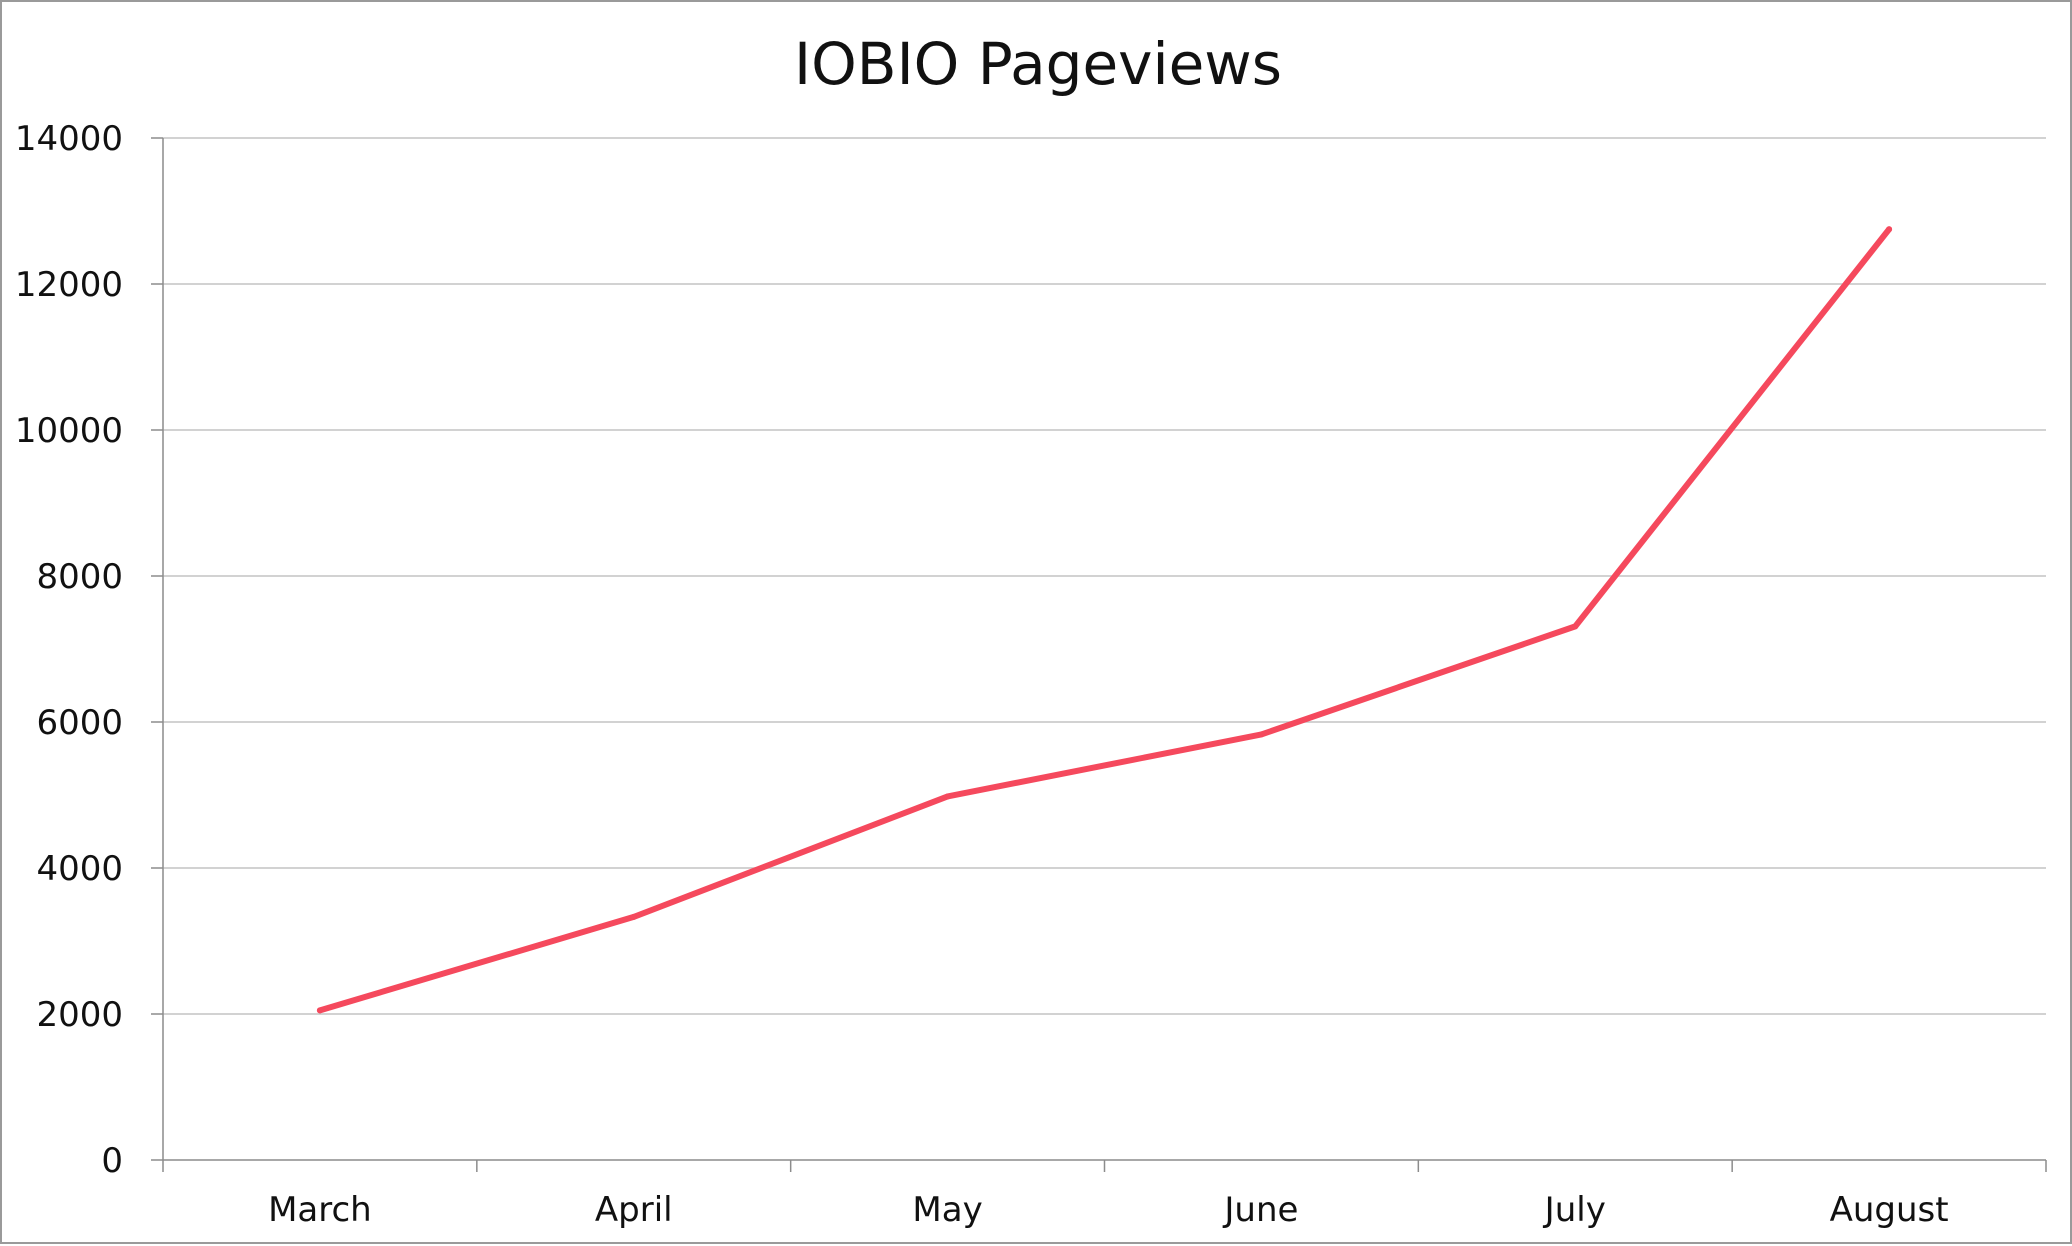  Describe the element at coordinates (112, 1161) in the screenshot. I see `y-tick-label-0: 0` at that location.